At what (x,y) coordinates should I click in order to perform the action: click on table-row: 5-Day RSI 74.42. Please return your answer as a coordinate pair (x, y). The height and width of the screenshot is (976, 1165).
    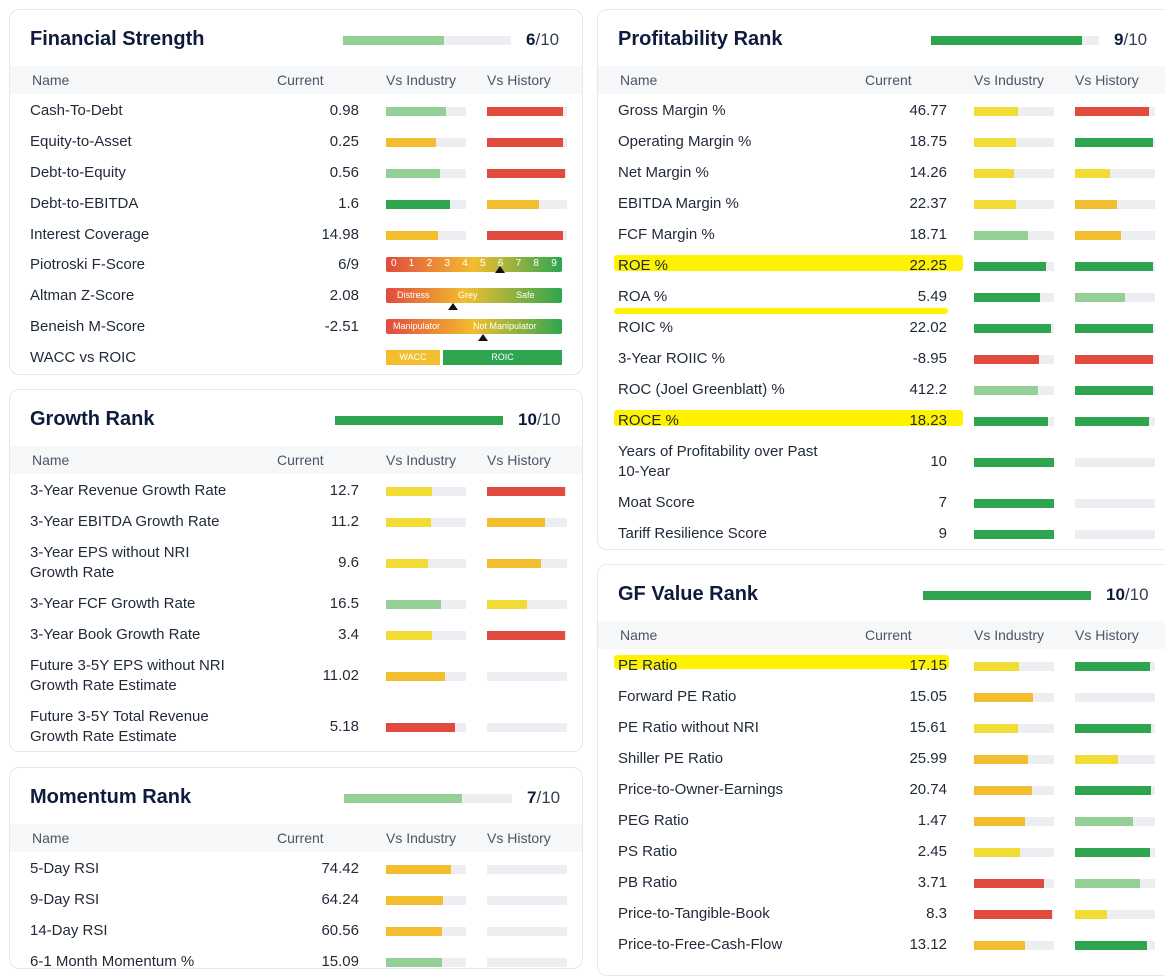
    Looking at the image, I should click on (296, 870).